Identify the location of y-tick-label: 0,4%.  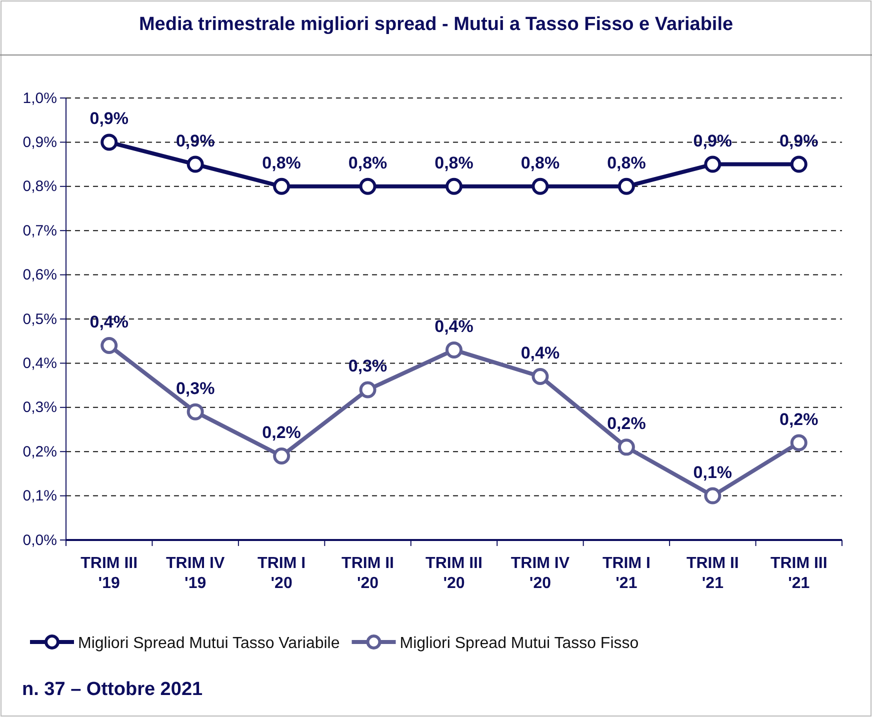
(39, 363).